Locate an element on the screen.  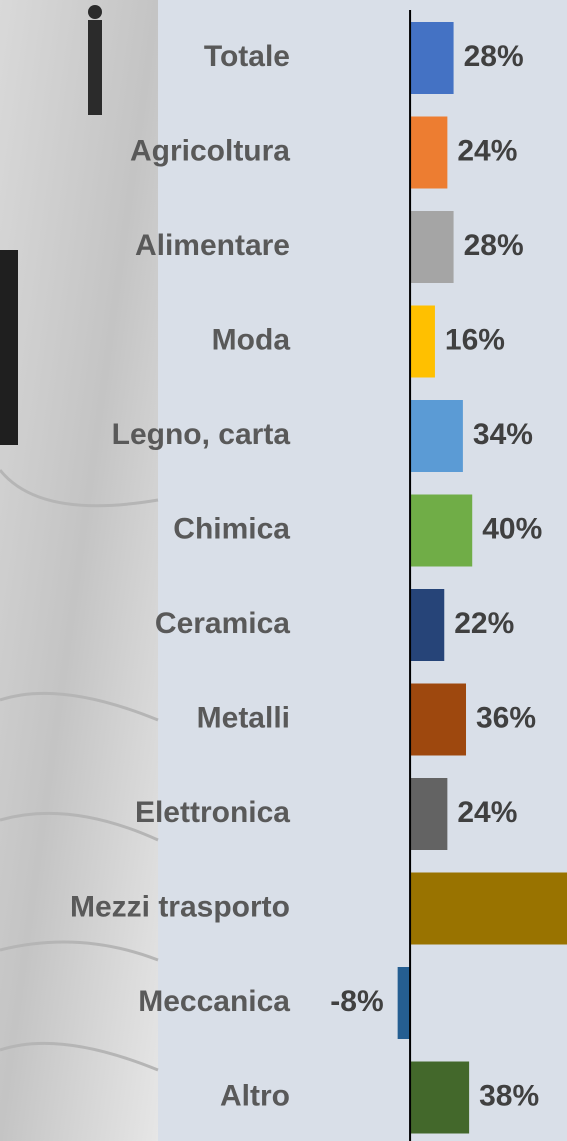
category-label: Alimentare is located at coordinates (212, 245).